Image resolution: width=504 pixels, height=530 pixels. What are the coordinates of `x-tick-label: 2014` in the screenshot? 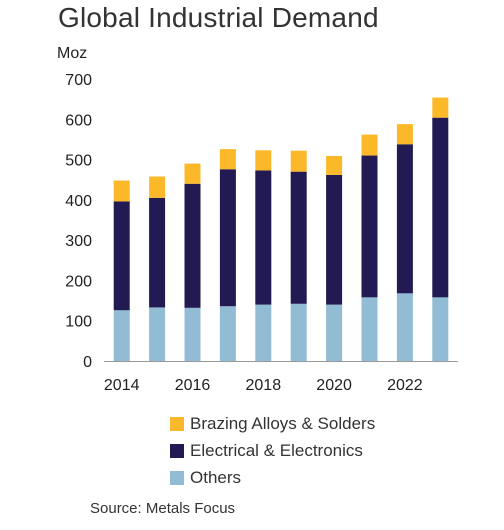 It's located at (122, 385).